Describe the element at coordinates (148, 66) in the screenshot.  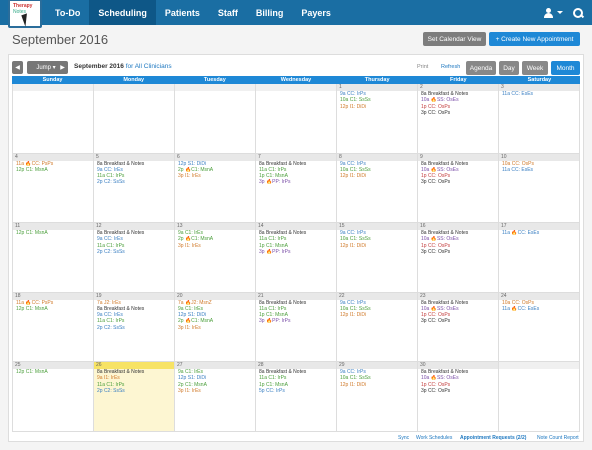
I see `clinician-filter-link: for All Clinicians` at that location.